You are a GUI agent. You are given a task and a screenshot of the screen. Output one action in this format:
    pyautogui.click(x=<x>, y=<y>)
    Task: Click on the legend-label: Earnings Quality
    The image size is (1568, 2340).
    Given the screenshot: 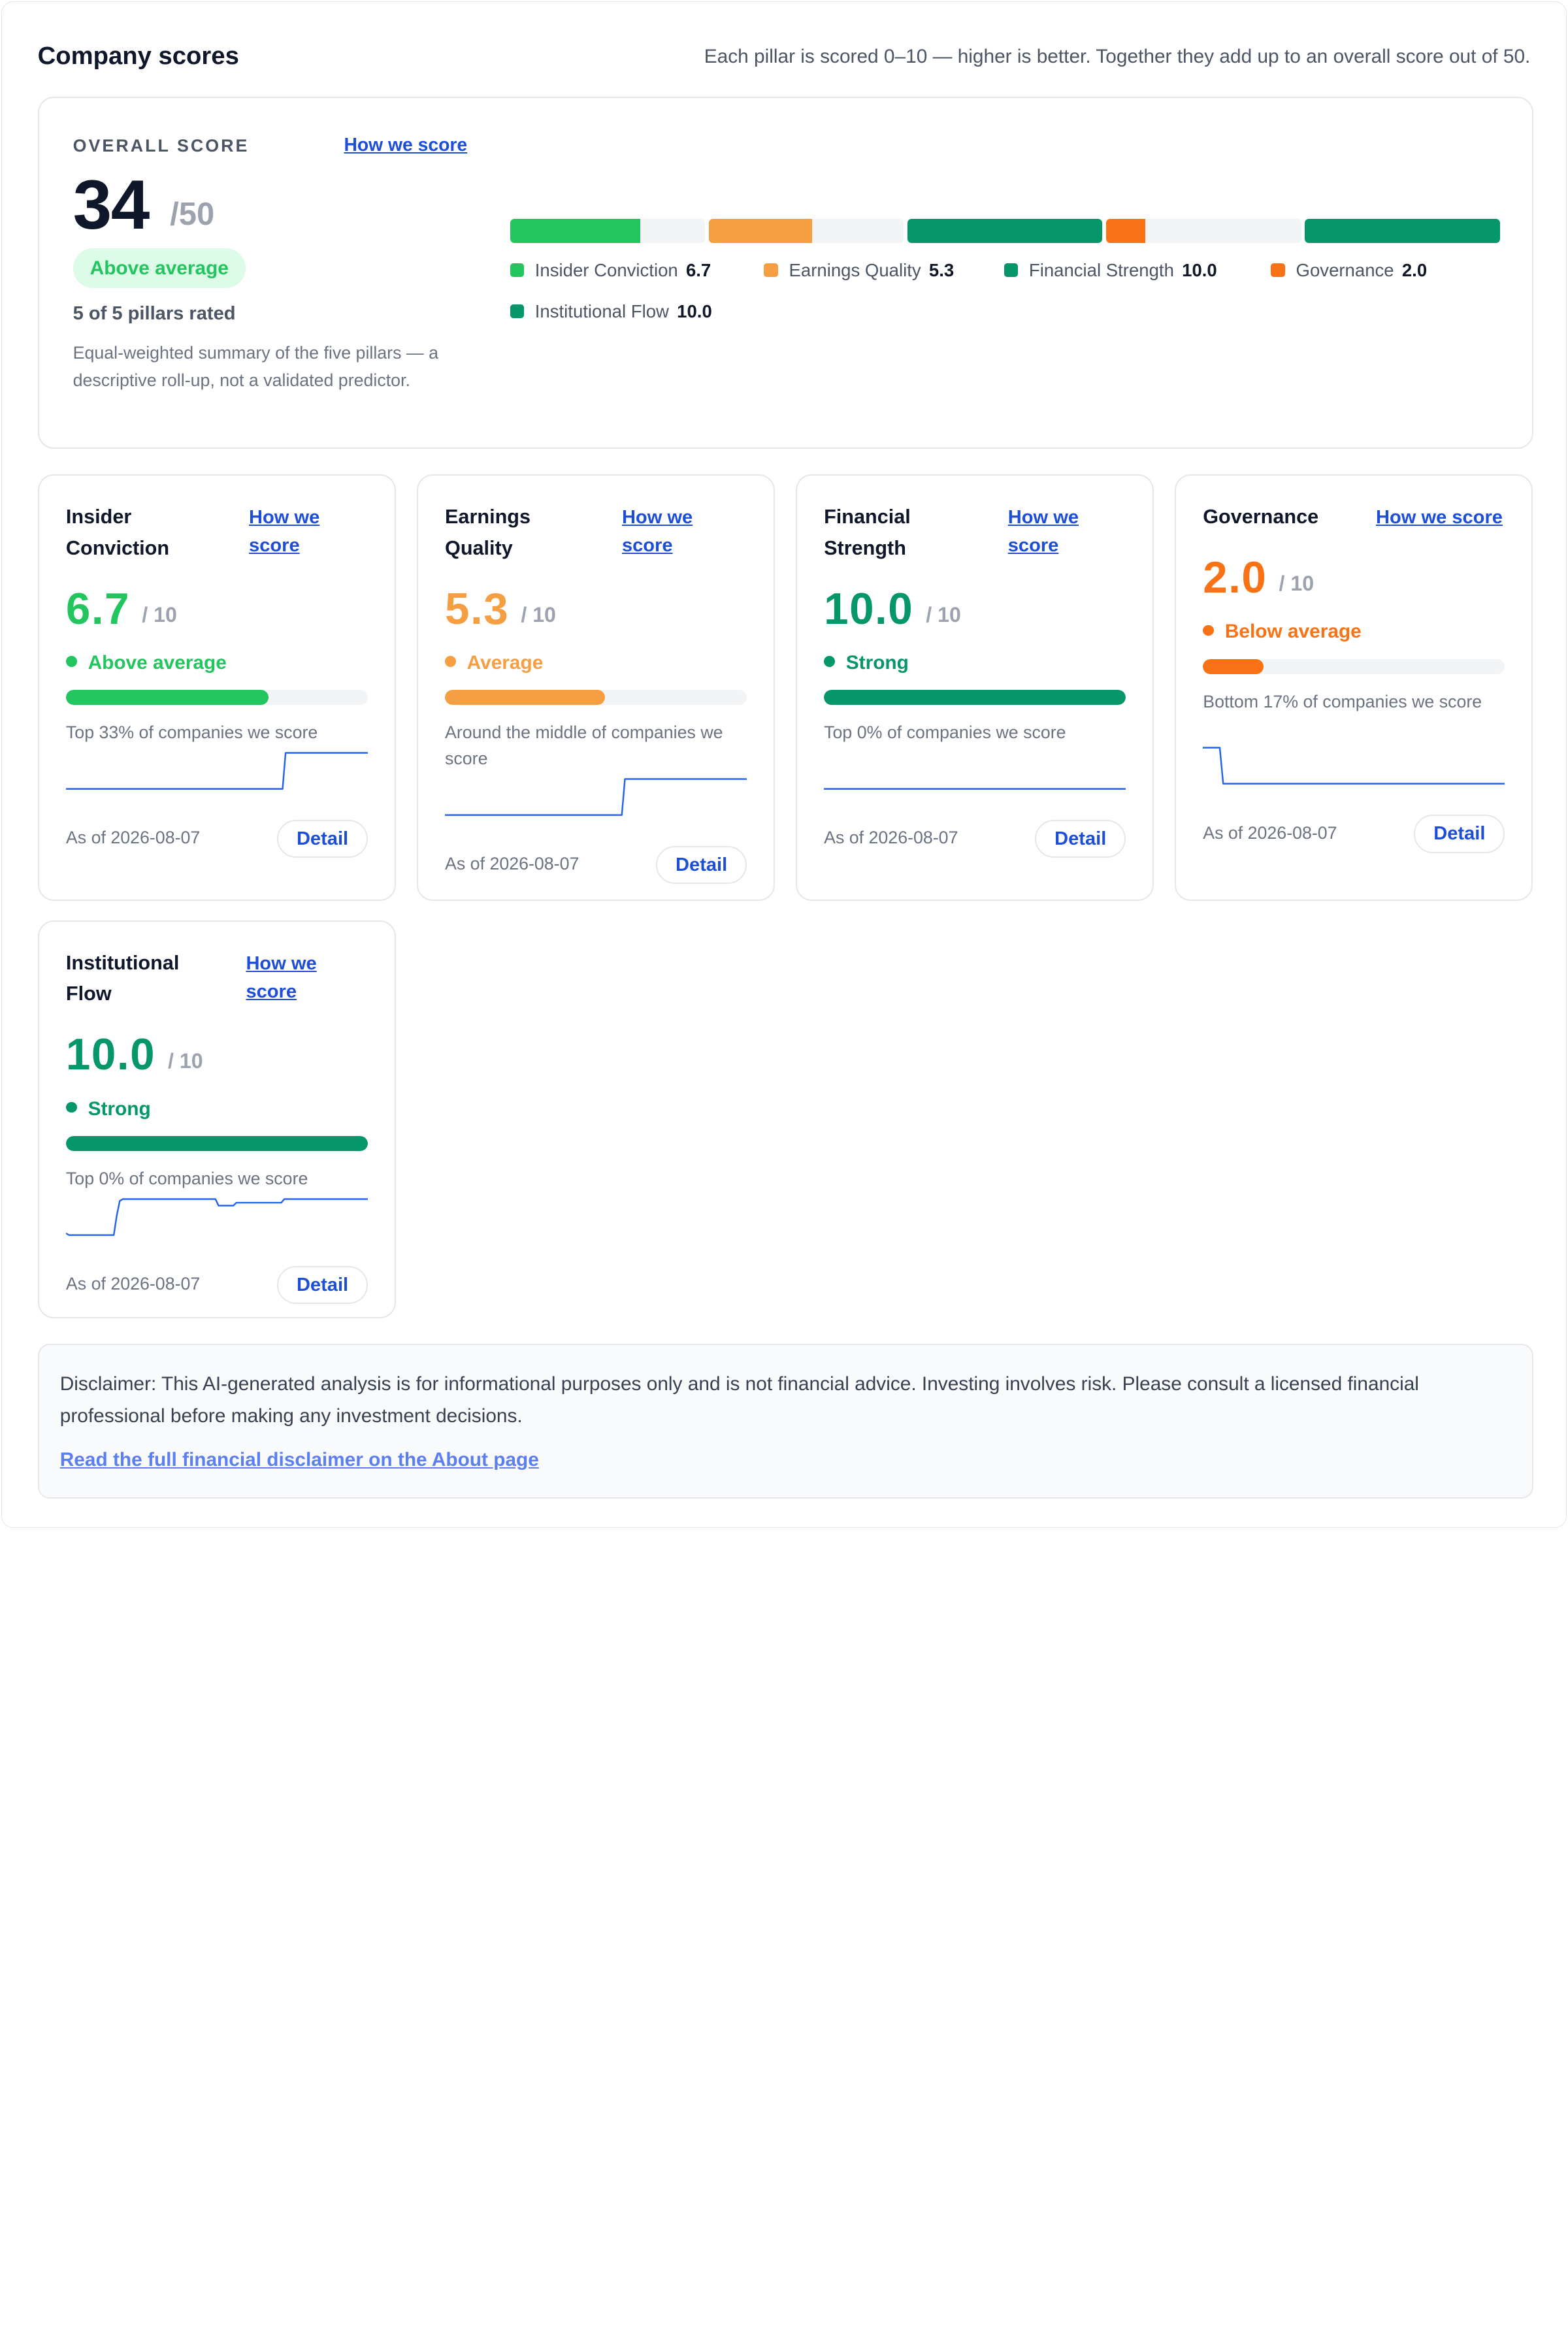 What is the action you would take?
    pyautogui.click(x=855, y=269)
    